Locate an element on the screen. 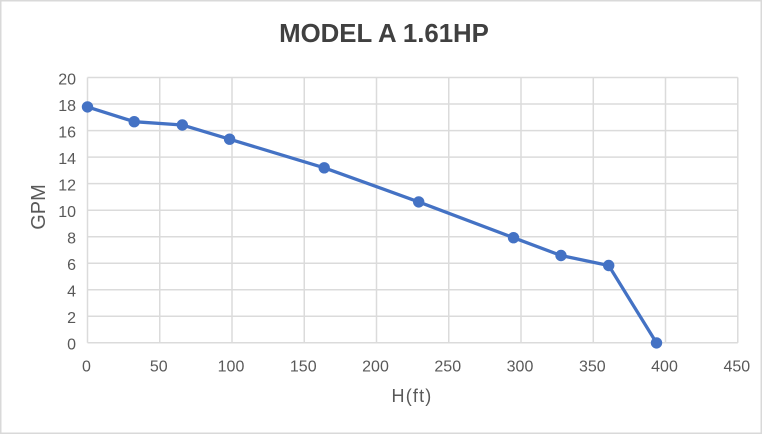  svg-text: MODEL A 1.61HP is located at coordinates (384, 34).